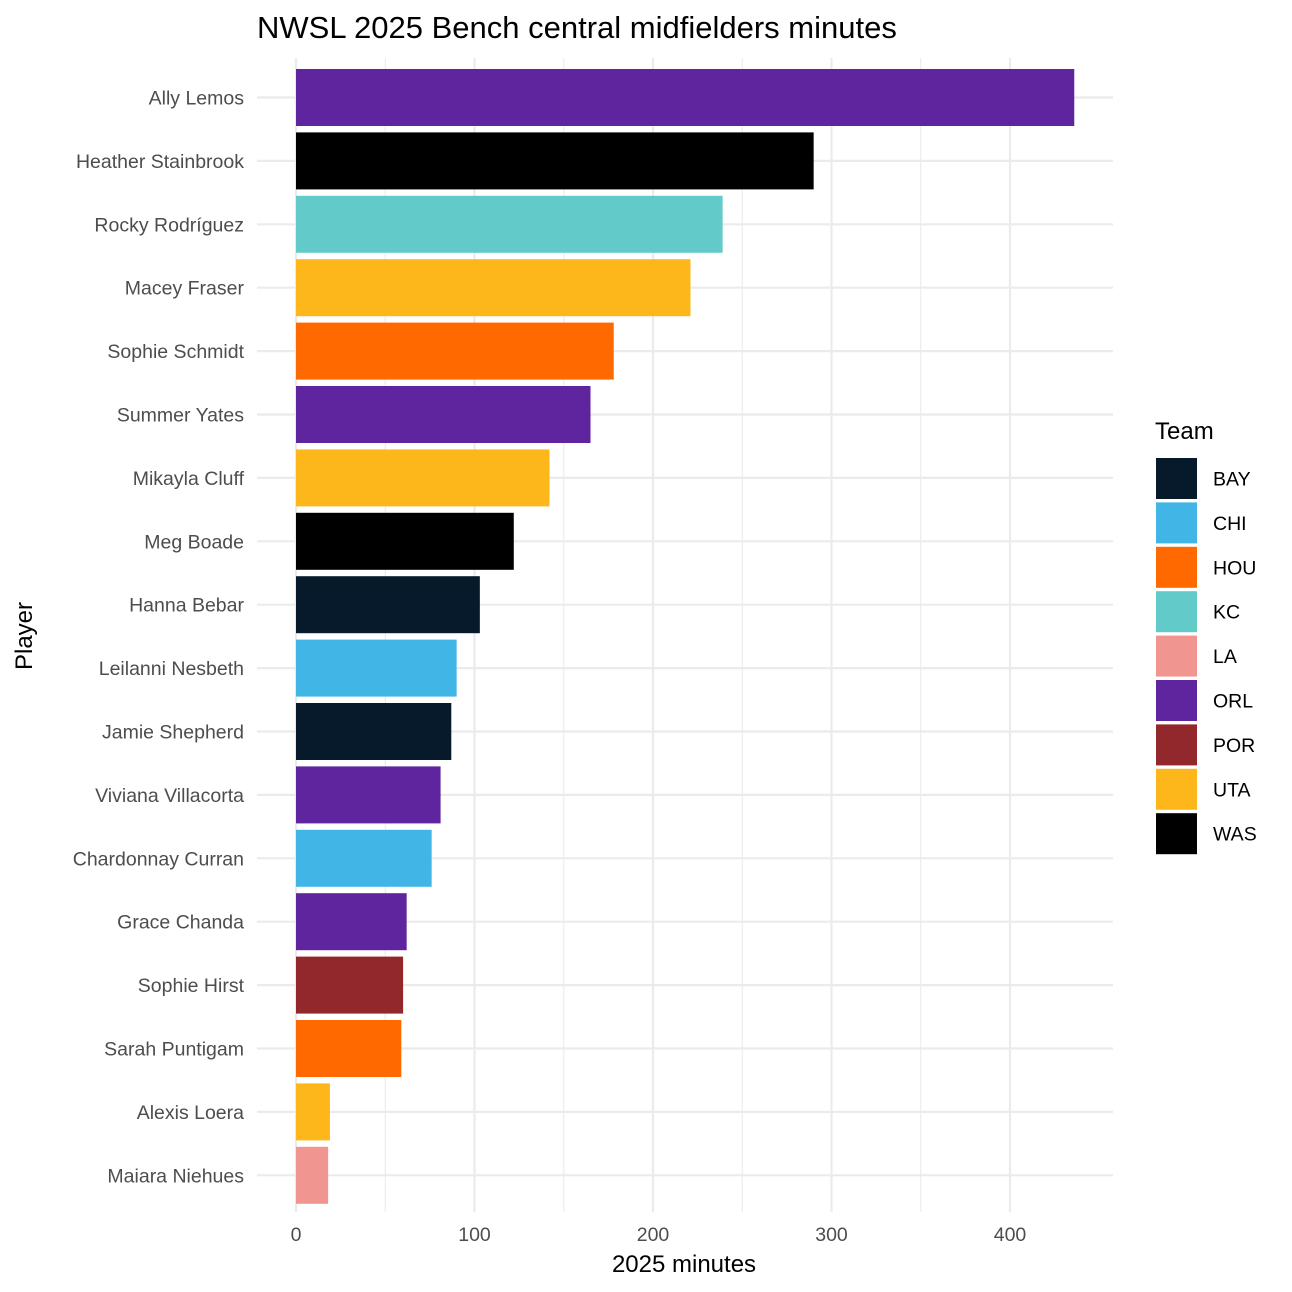  I want to click on y-tick-label: Sarah Puntigam, so click(174, 1050).